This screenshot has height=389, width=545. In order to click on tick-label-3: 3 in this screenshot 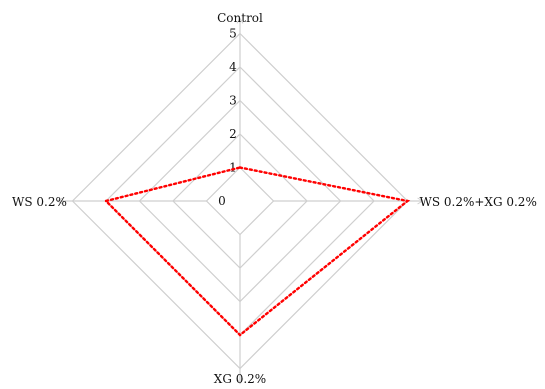, I will do `click(233, 101)`.